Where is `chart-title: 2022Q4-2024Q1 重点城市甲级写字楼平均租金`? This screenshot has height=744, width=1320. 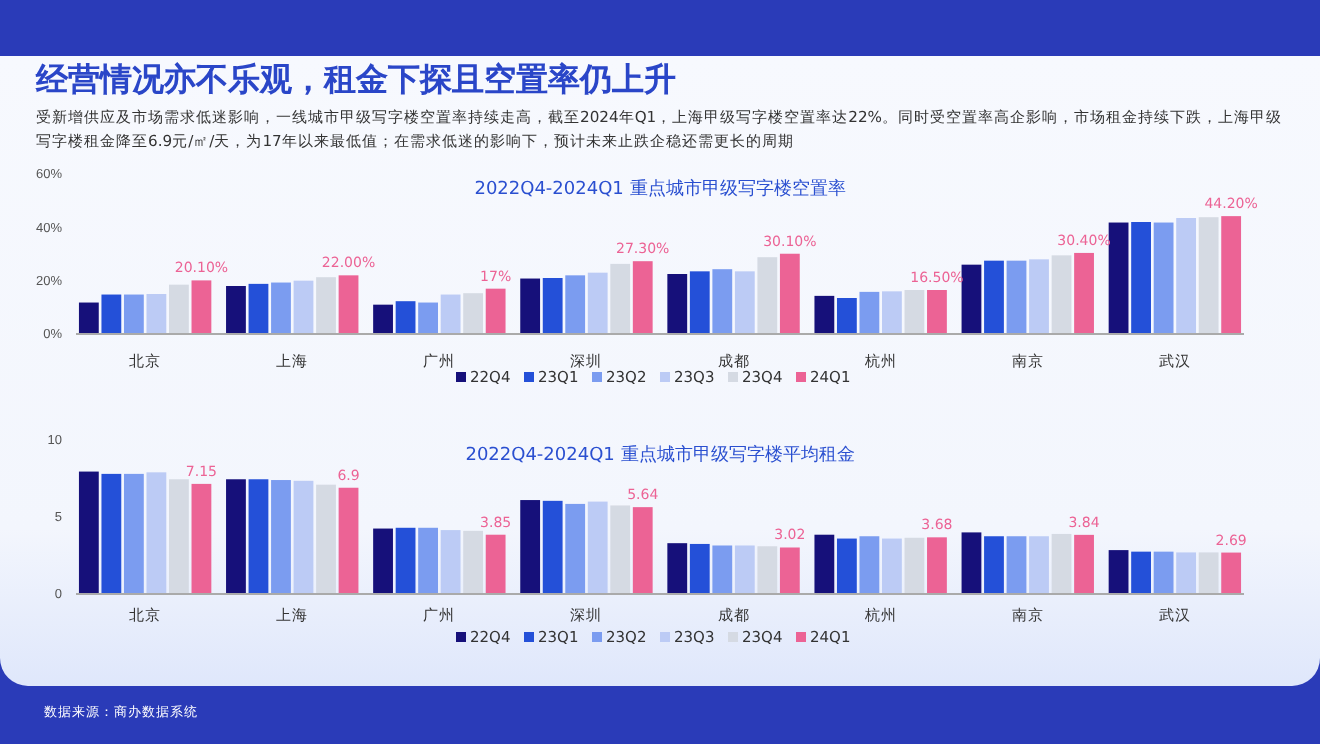 chart-title: 2022Q4-2024Q1 重点城市甲级写字楼平均租金 is located at coordinates (660, 455).